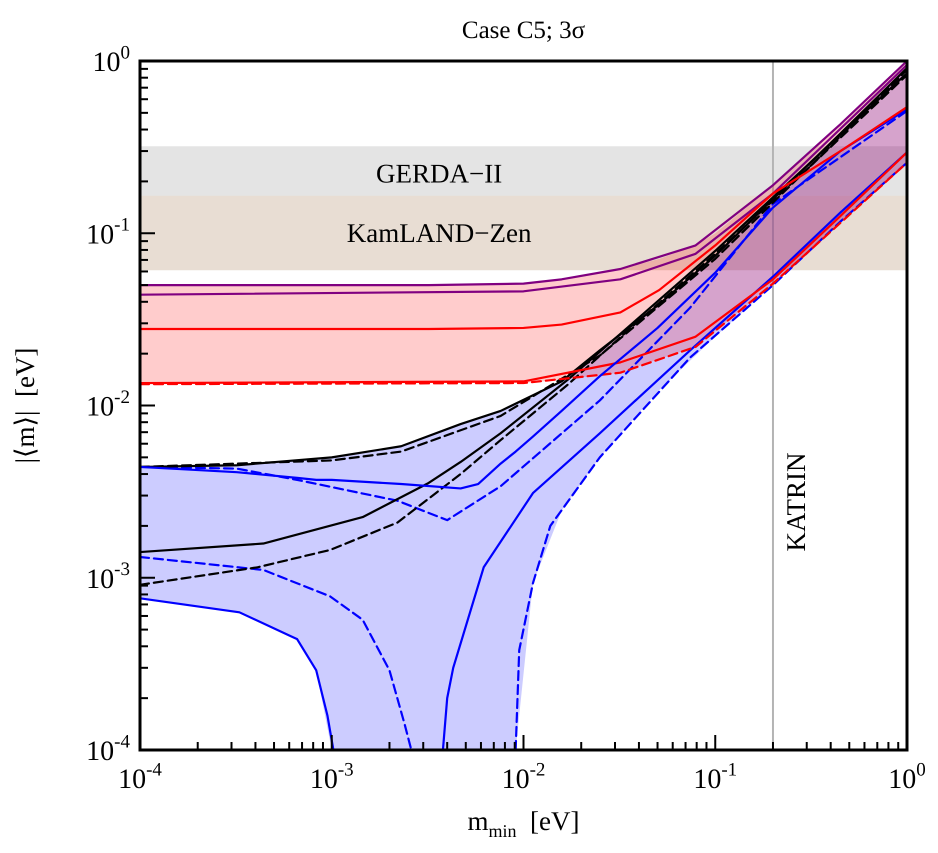 Image resolution: width=938 pixels, height=853 pixels. What do you see at coordinates (25, 406) in the screenshot?
I see `y-axis-title: |⟨m⟩| [eV]` at bounding box center [25, 406].